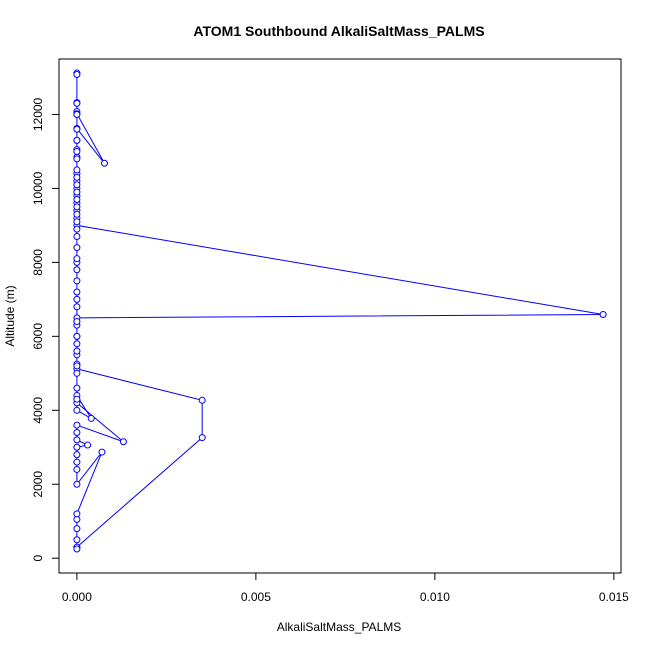 The height and width of the screenshot is (650, 650). I want to click on x-axis: 0.000 0.005 0.010 0.015, so click(345, 588).